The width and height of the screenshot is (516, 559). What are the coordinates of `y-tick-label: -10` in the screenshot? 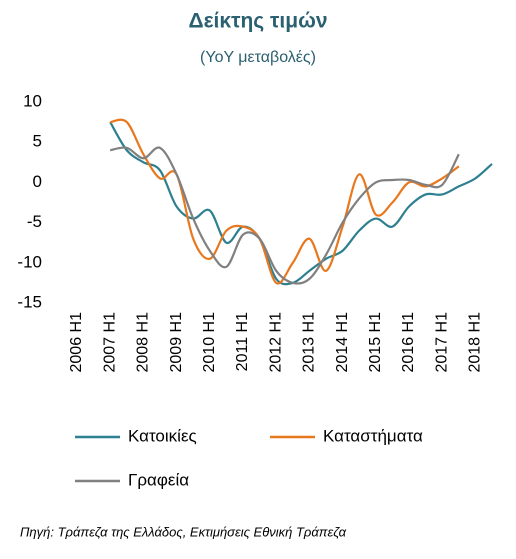 It's located at (29, 261).